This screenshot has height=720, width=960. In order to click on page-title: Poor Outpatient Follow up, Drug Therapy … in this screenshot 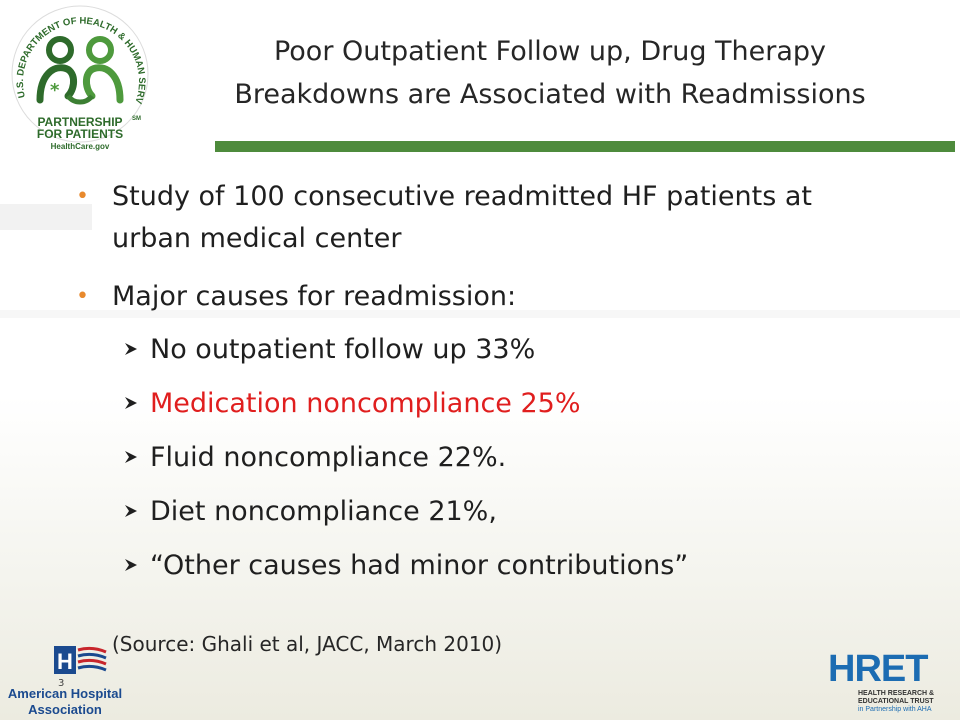, I will do `click(550, 73)`.